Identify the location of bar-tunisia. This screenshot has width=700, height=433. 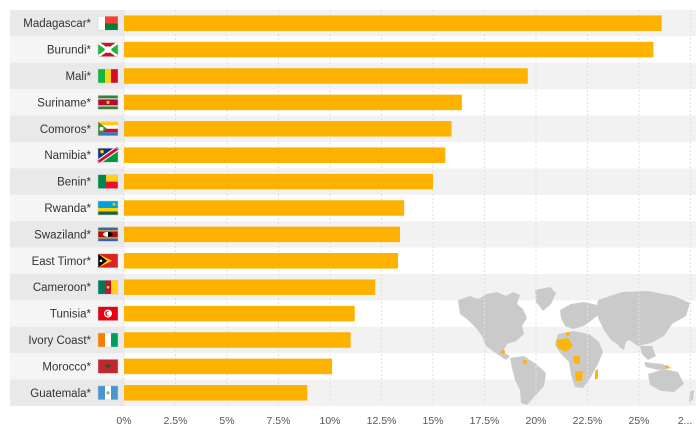
(239, 313).